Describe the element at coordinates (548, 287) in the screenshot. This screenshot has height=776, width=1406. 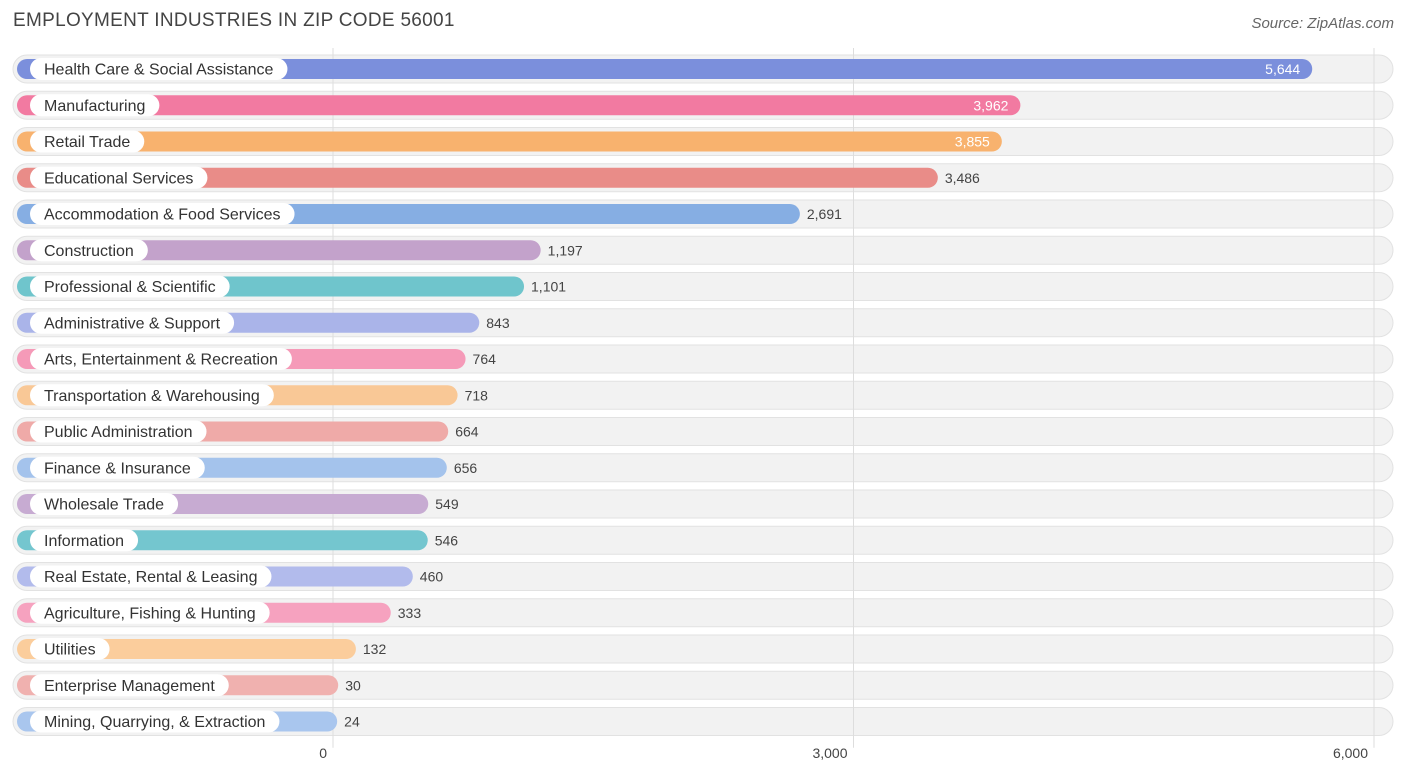
I see `bar-value-label: 1,101` at that location.